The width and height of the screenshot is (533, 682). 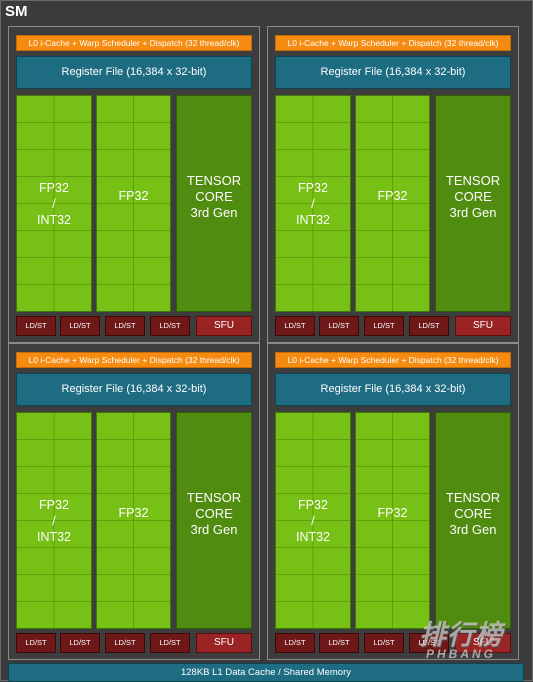 What do you see at coordinates (16, 11) in the screenshot?
I see `sm-label: SM` at bounding box center [16, 11].